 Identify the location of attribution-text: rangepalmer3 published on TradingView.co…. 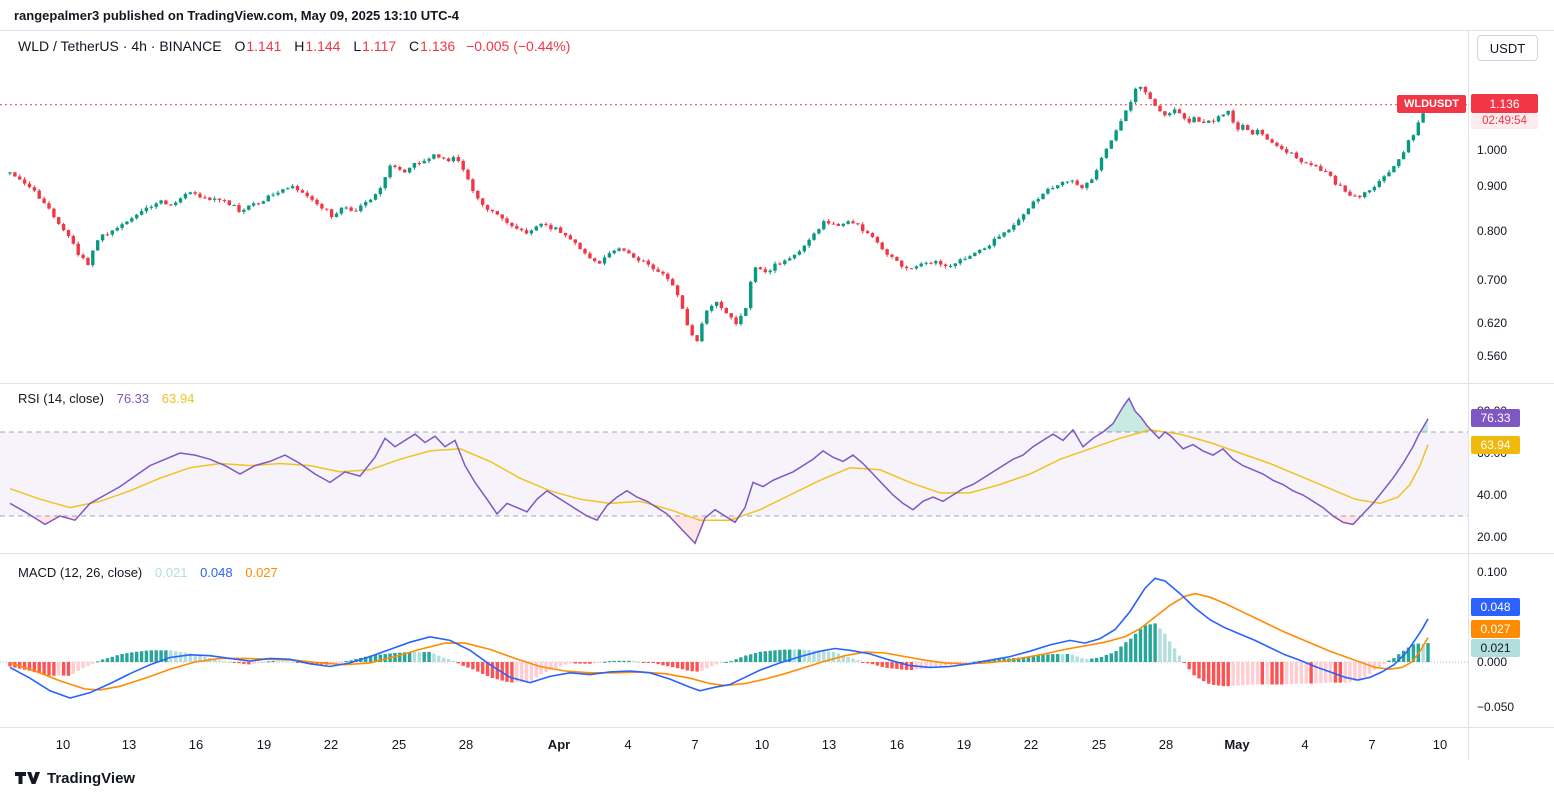
(237, 15).